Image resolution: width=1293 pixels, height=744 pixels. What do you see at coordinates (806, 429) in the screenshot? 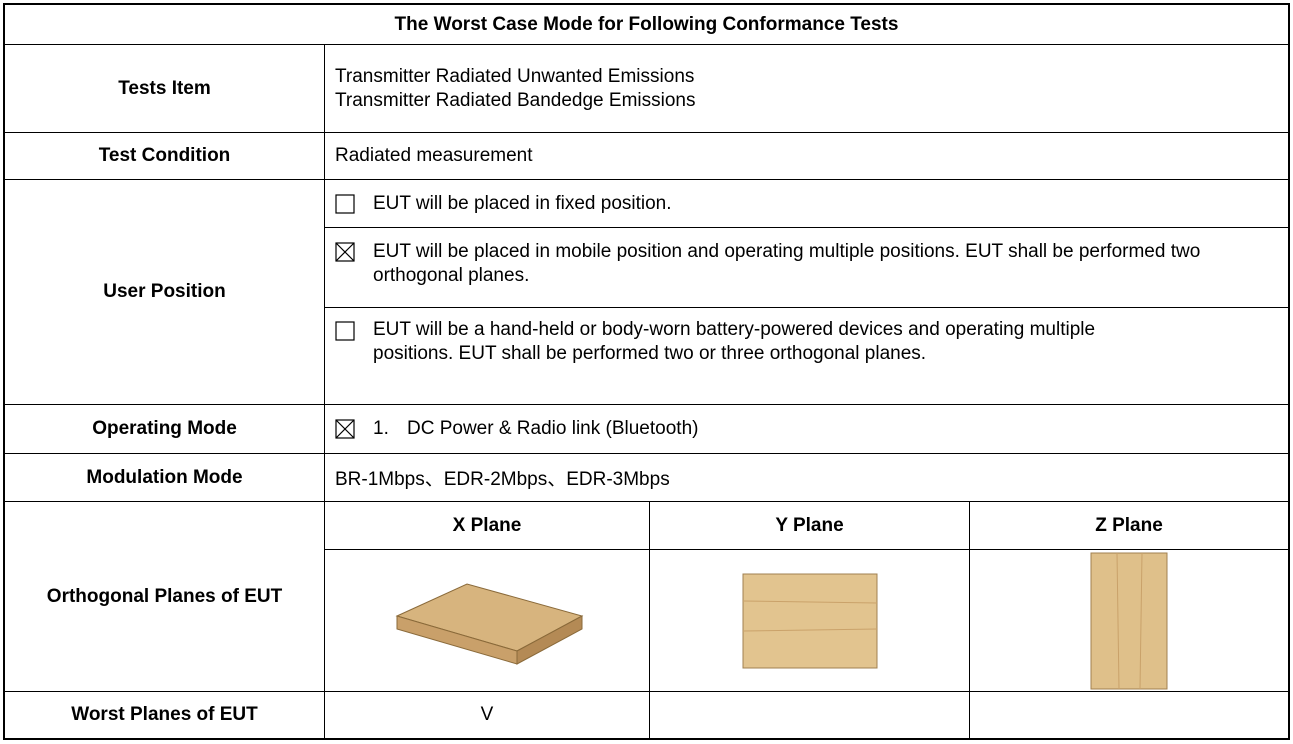
I see `cell: 1. DC Power & Radio link (Bluetooth)` at bounding box center [806, 429].